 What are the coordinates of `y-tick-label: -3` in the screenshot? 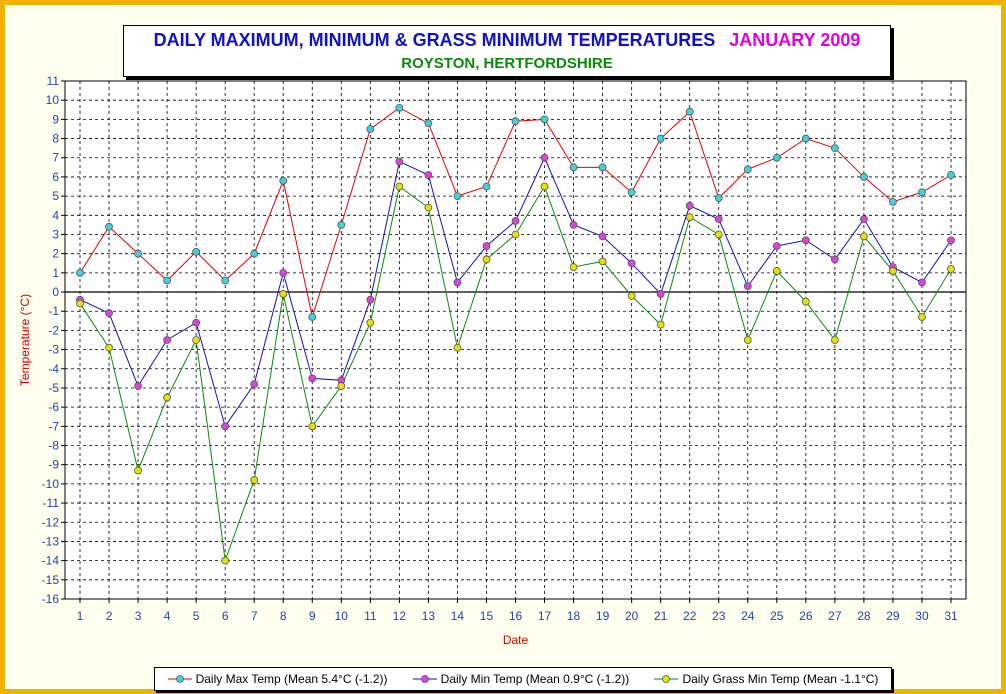 It's located at (53, 350).